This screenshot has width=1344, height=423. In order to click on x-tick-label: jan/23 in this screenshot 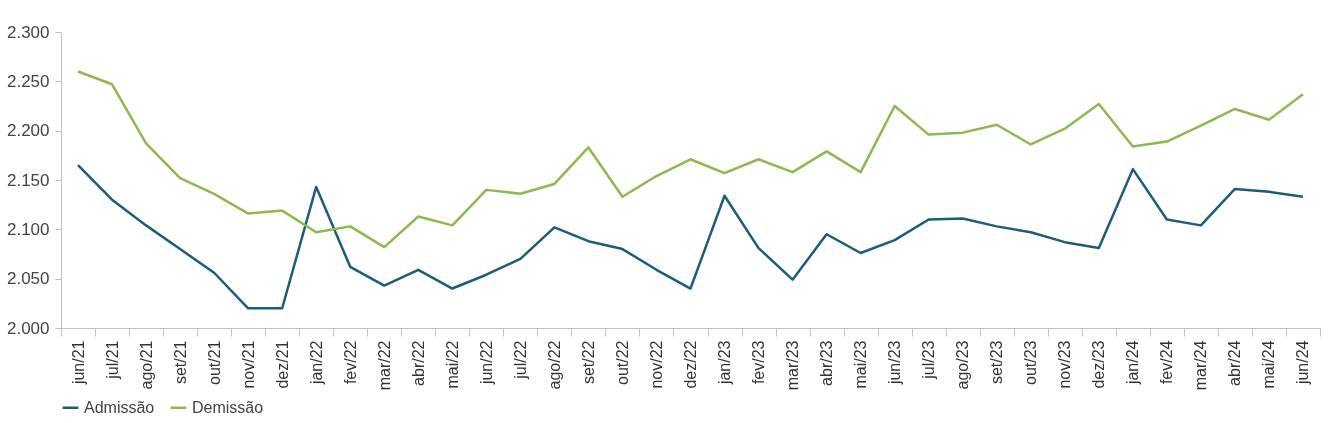, I will do `click(725, 363)`.